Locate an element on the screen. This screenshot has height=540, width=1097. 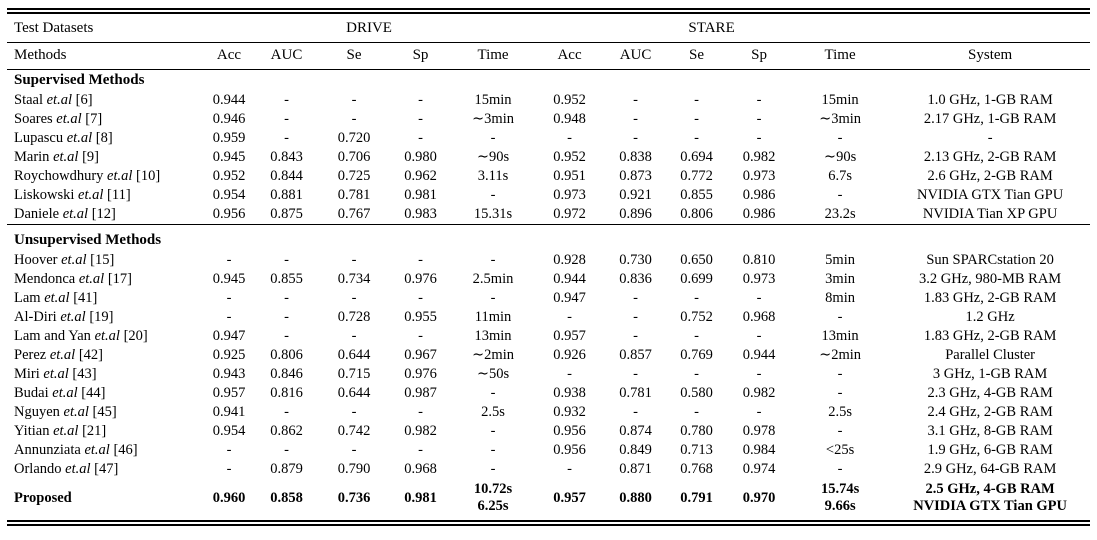
metric-cell: 0.938 is located at coordinates (569, 393).